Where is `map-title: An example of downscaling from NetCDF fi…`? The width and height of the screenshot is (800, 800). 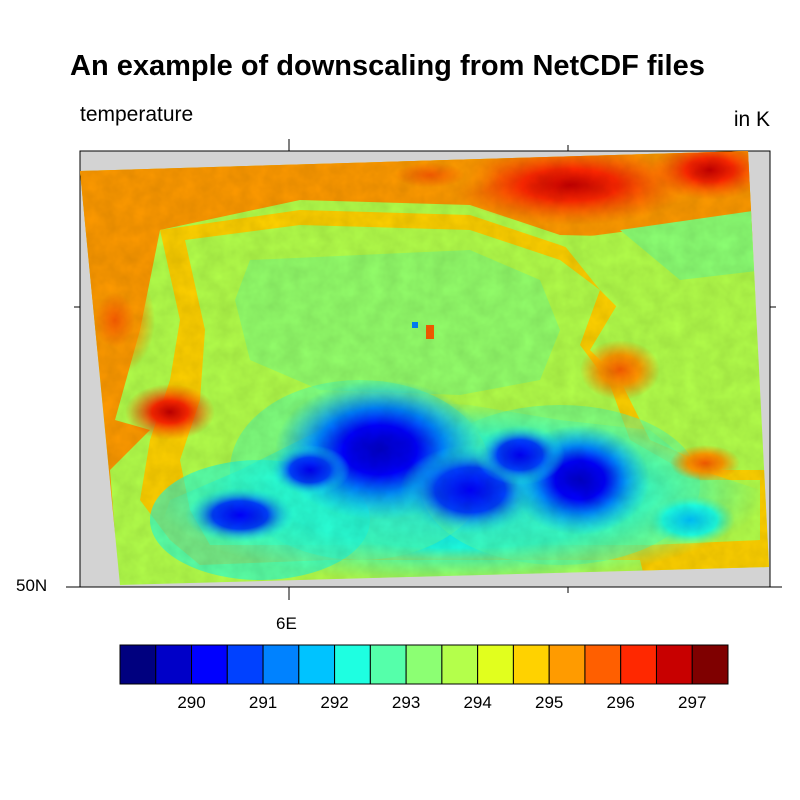
map-title: An example of downscaling from NetCDF fi… is located at coordinates (387, 66).